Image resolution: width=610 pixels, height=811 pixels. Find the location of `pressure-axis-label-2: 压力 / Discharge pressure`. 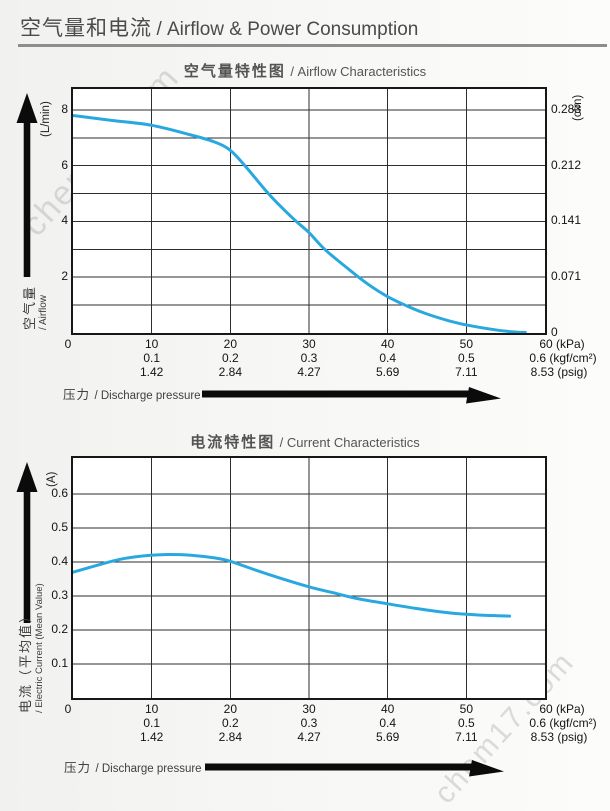

pressure-axis-label-2: 压力 / Discharge pressure is located at coordinates (133, 767).